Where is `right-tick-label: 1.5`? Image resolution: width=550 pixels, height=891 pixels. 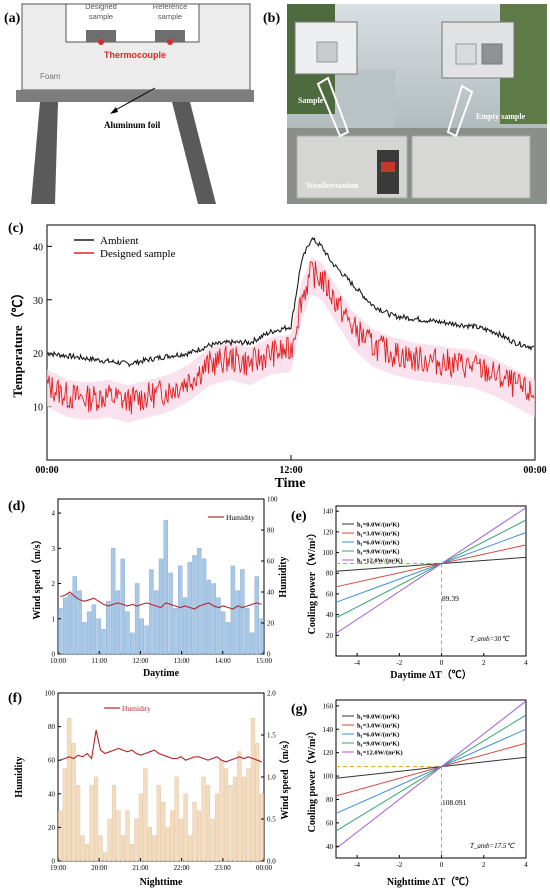 right-tick-label: 1.5 is located at coordinates (271, 736).